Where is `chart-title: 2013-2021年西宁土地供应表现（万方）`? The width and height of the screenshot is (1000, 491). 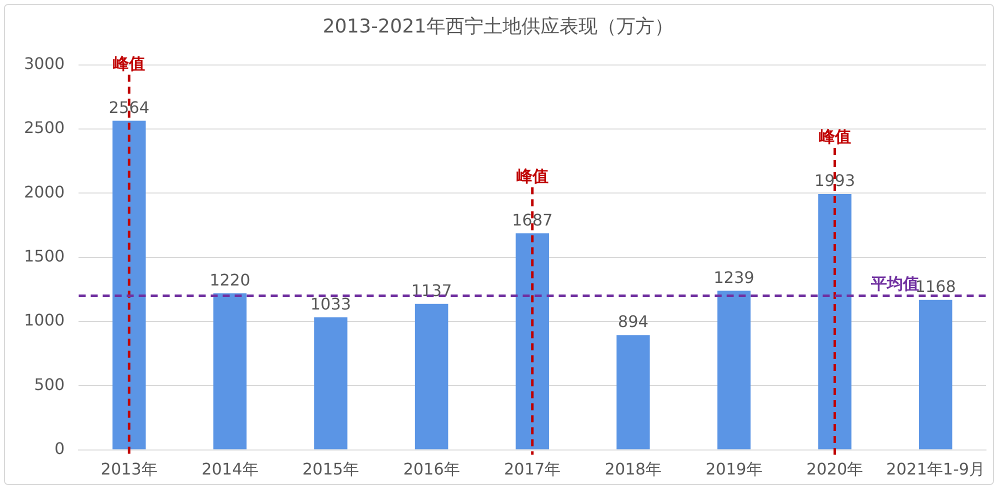 chart-title: 2013-2021年西宁土地供应表现（万方） is located at coordinates (498, 26).